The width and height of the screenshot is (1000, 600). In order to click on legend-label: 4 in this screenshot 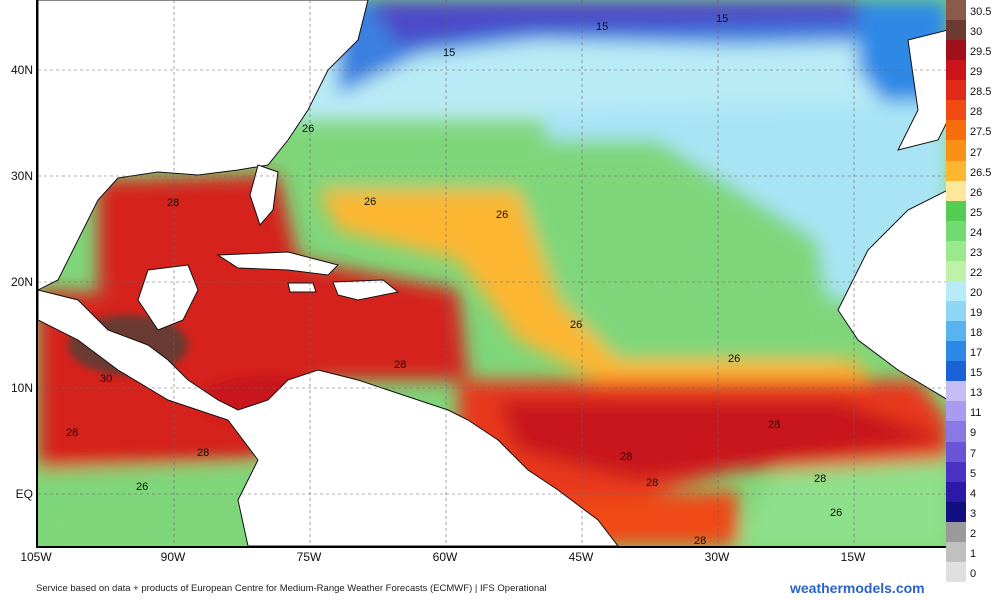, I will do `click(973, 493)`.